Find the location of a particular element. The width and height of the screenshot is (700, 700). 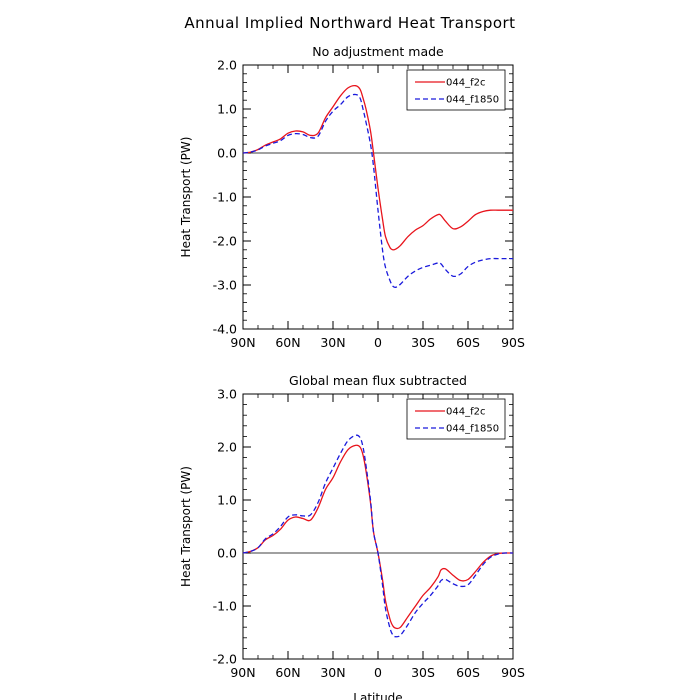

y-tick-label: 3.0 is located at coordinates (227, 394).